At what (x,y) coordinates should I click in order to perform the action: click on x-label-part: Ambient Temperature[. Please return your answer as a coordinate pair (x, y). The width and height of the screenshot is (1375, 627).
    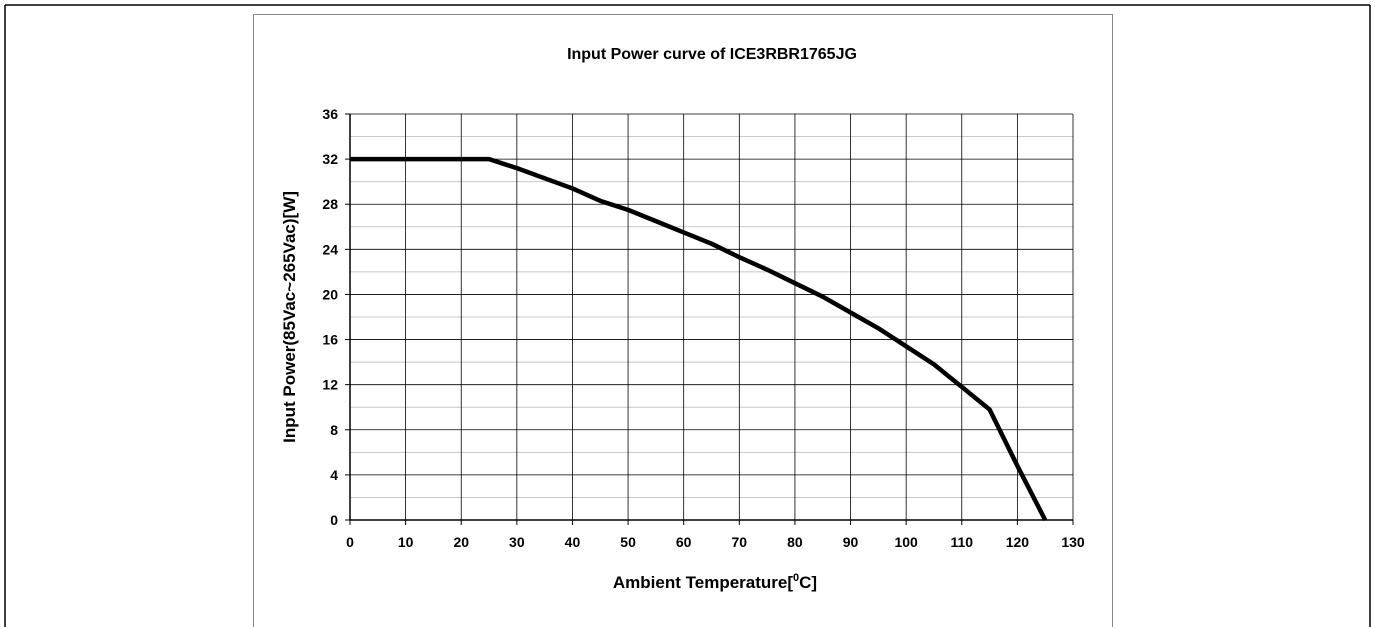
    Looking at the image, I should click on (703, 582).